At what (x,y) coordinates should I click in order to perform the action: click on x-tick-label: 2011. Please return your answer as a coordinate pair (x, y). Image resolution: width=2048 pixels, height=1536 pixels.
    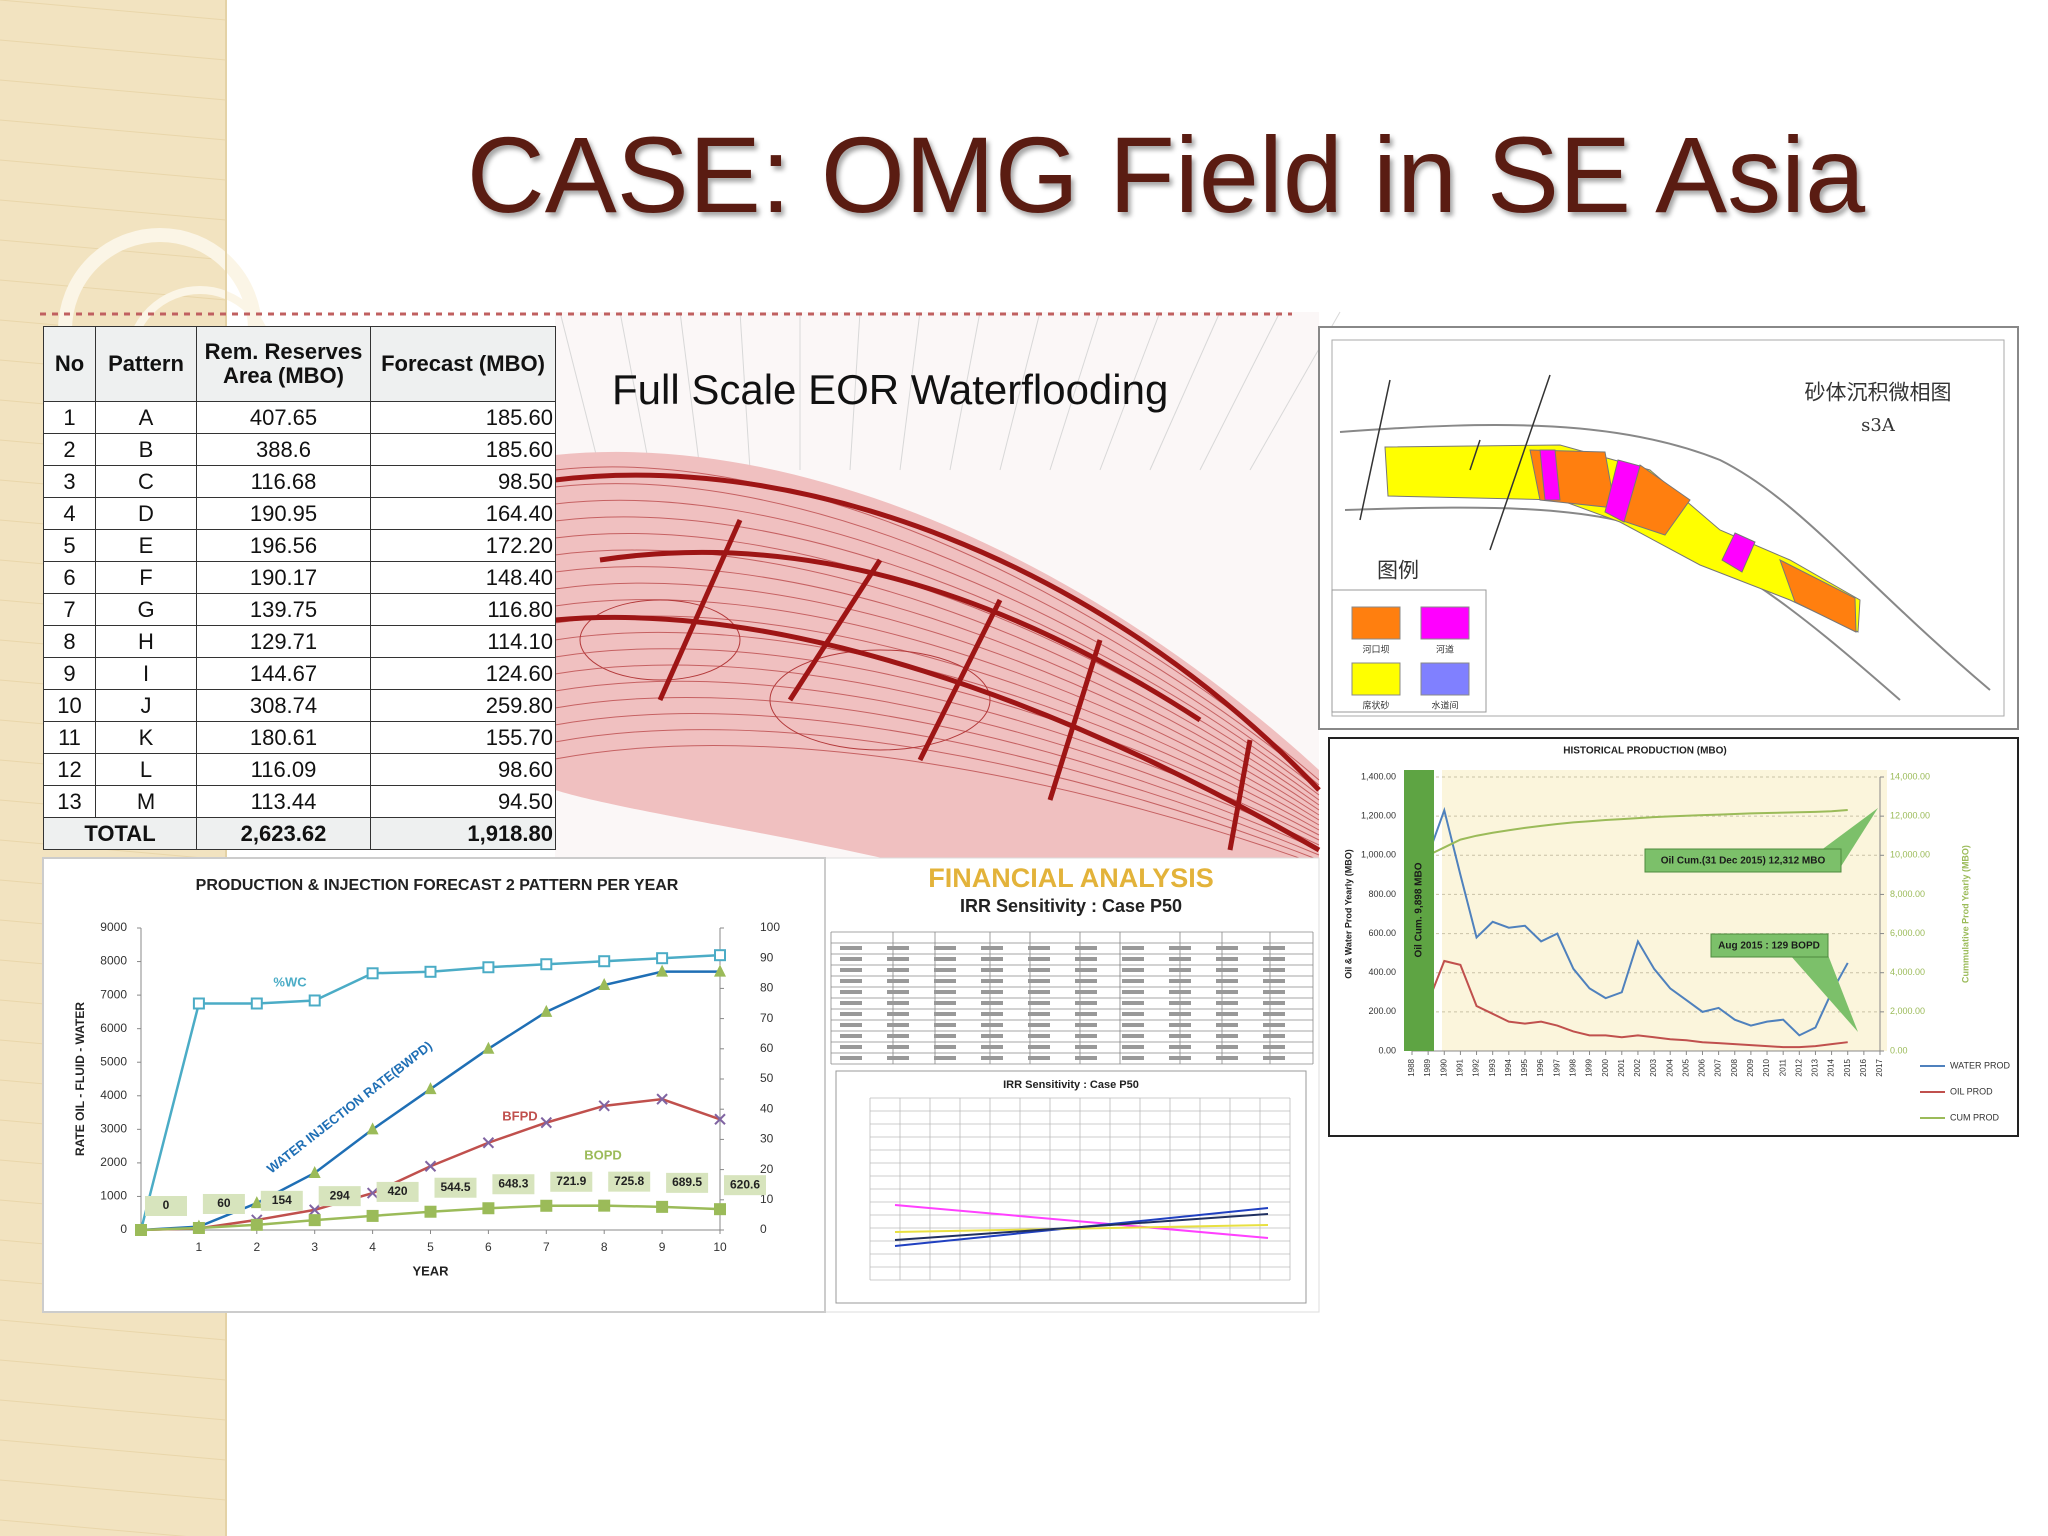
    Looking at the image, I should click on (1782, 1067).